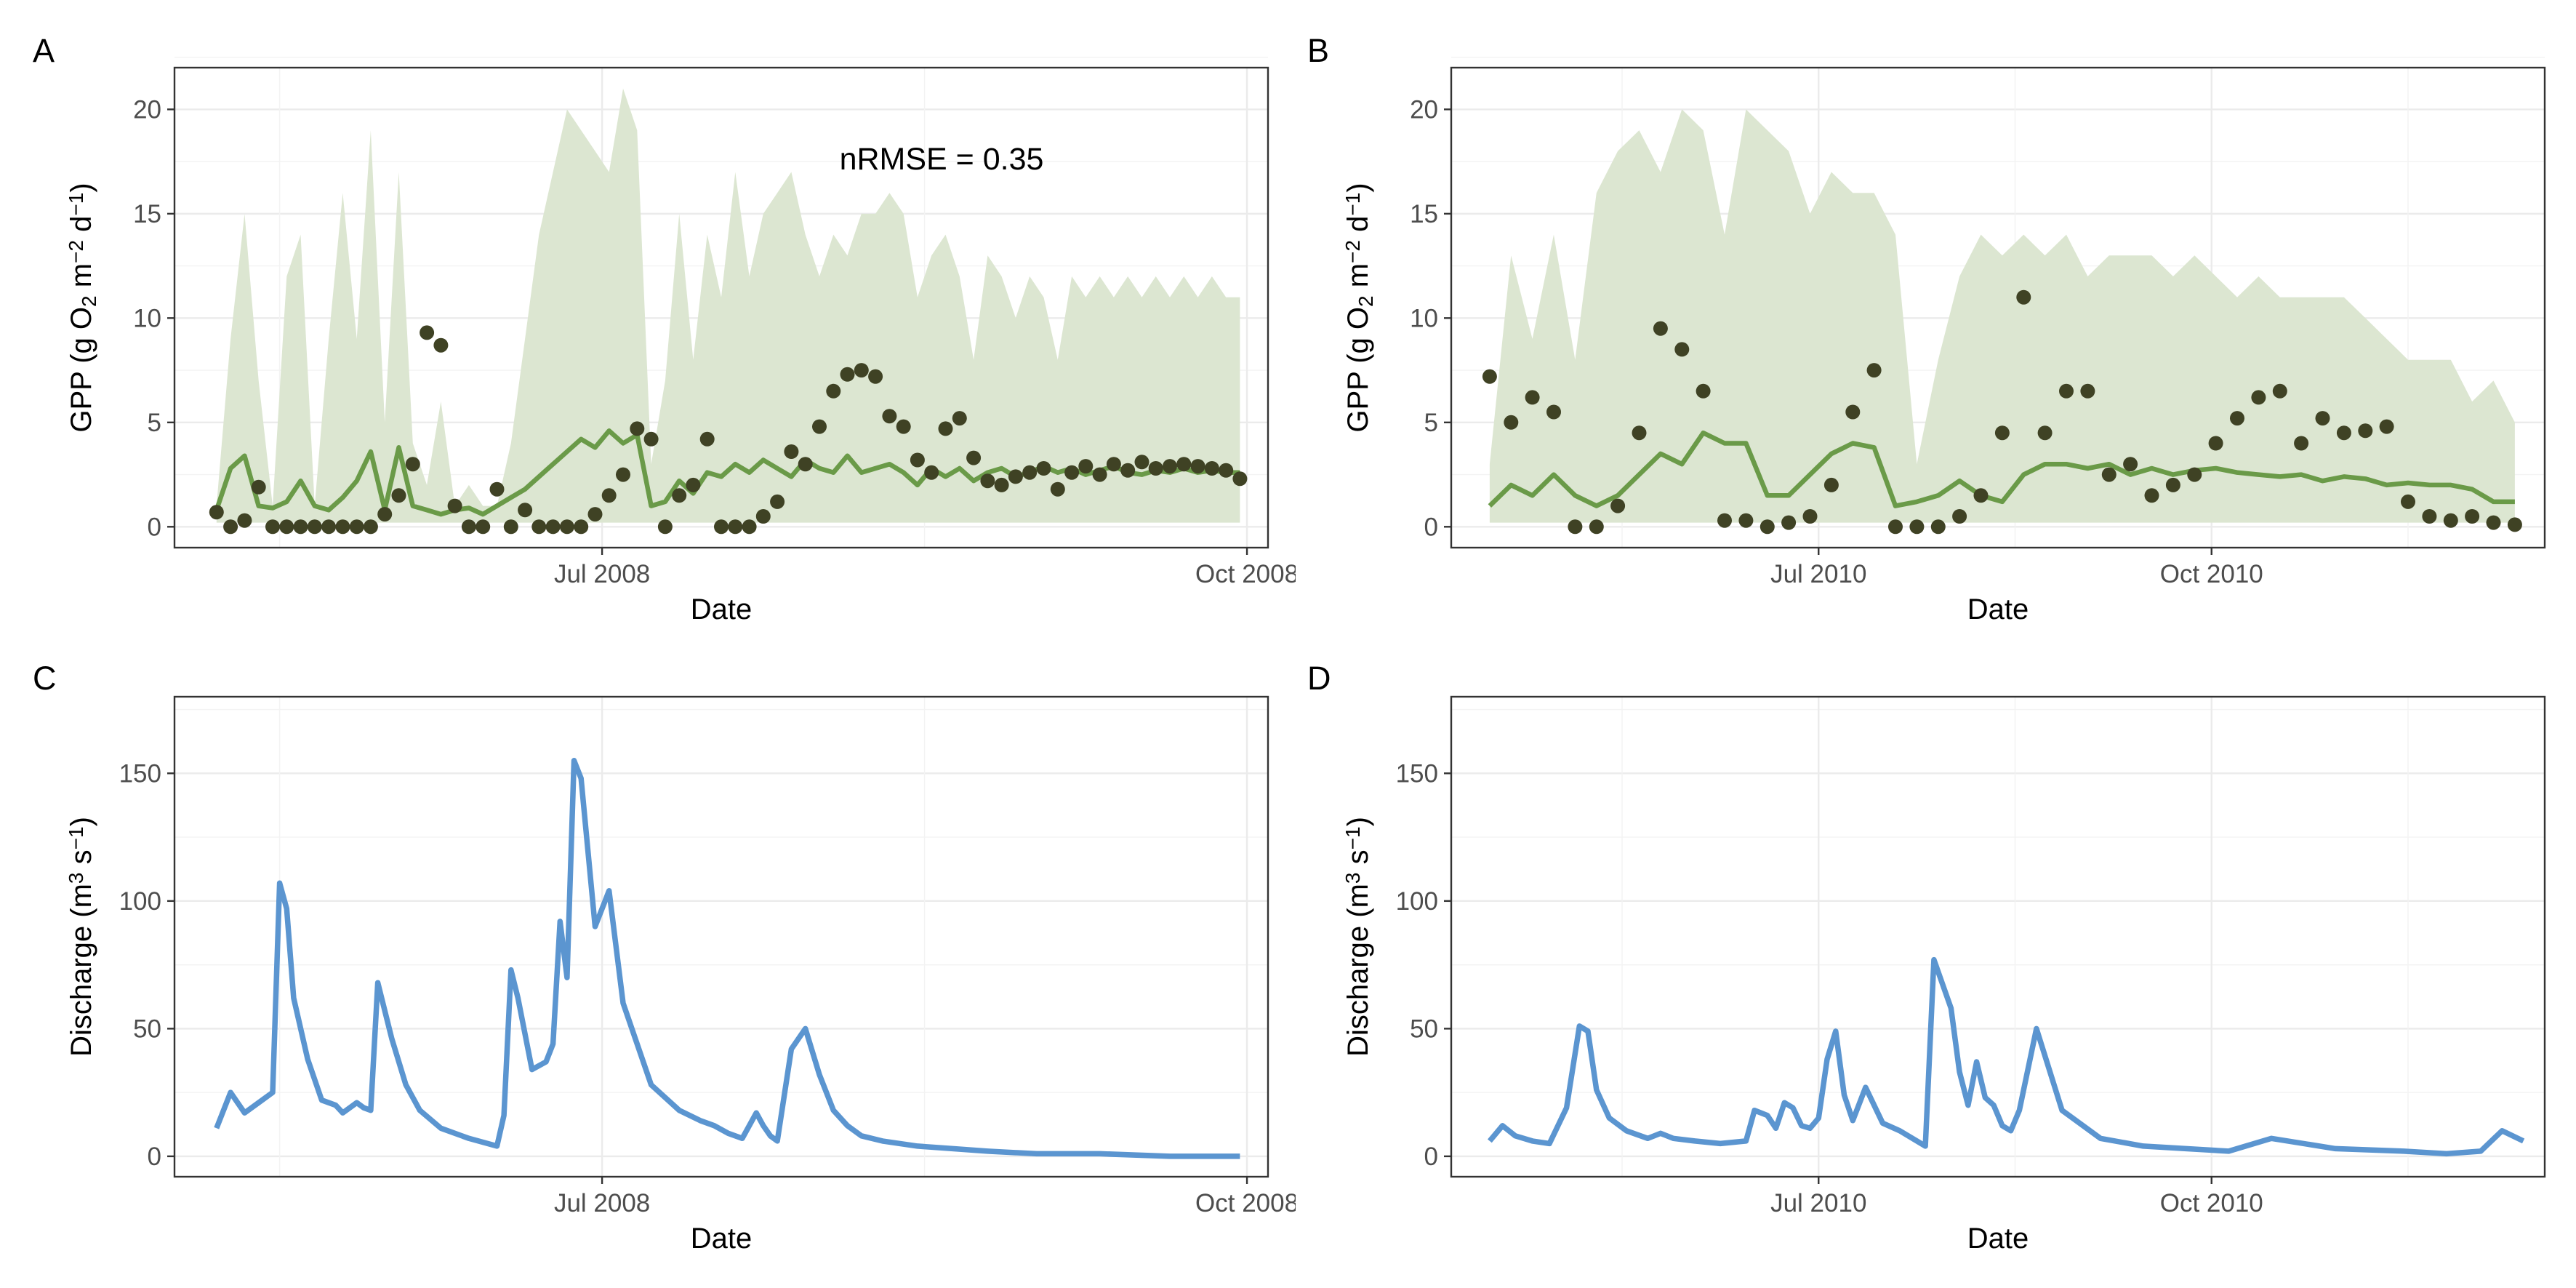 The image size is (2576, 1288). I want to click on y-tick-label: 150, so click(140, 773).